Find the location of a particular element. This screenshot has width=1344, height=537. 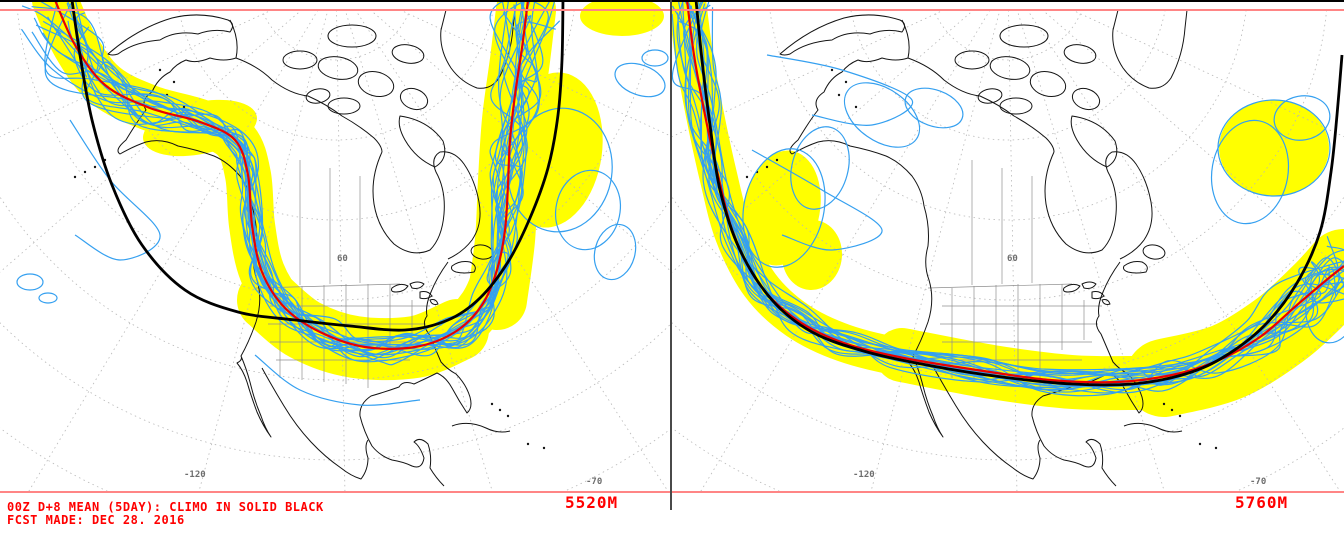

contour-level-label-5520m: 5520M is located at coordinates (592, 502).